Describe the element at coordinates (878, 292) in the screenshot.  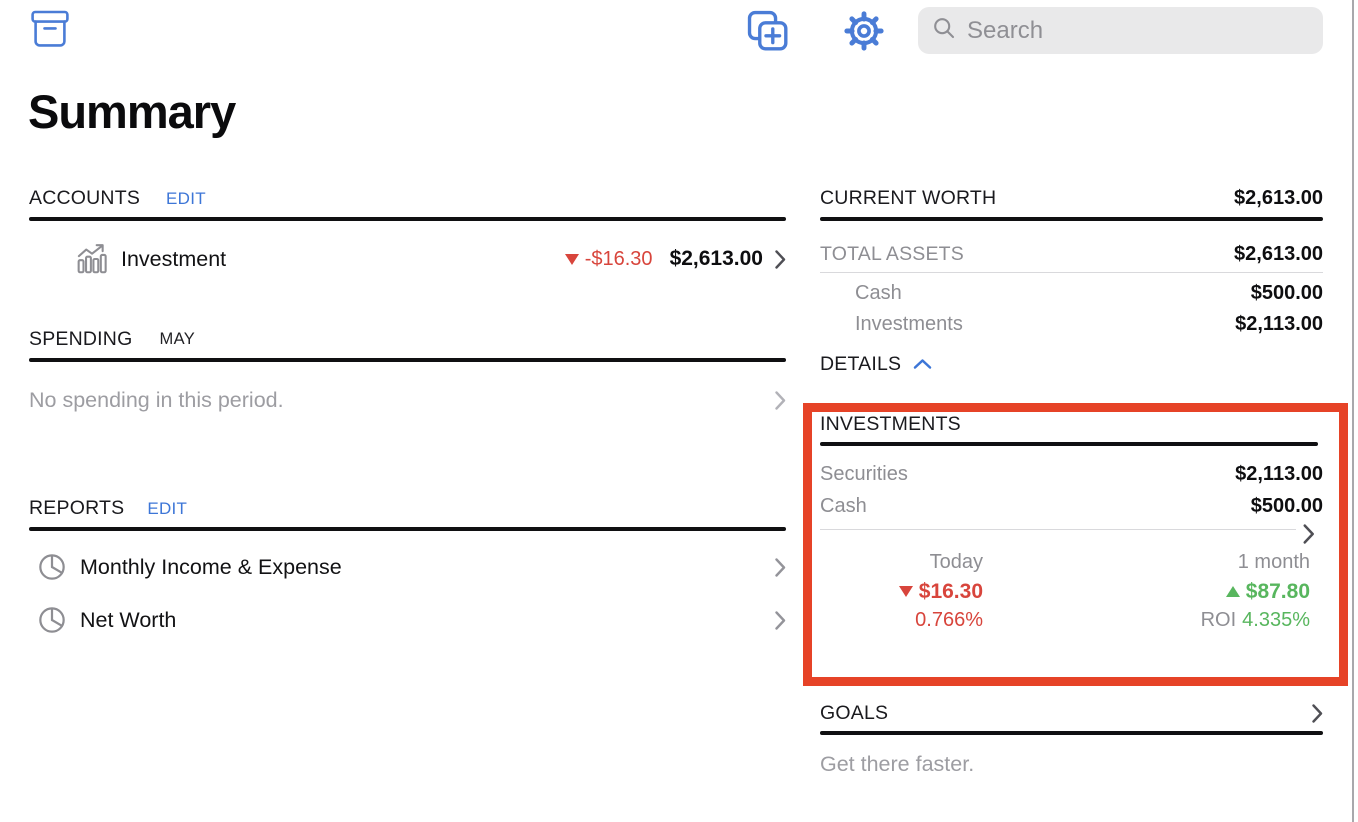
I see `asset-label: Cash` at that location.